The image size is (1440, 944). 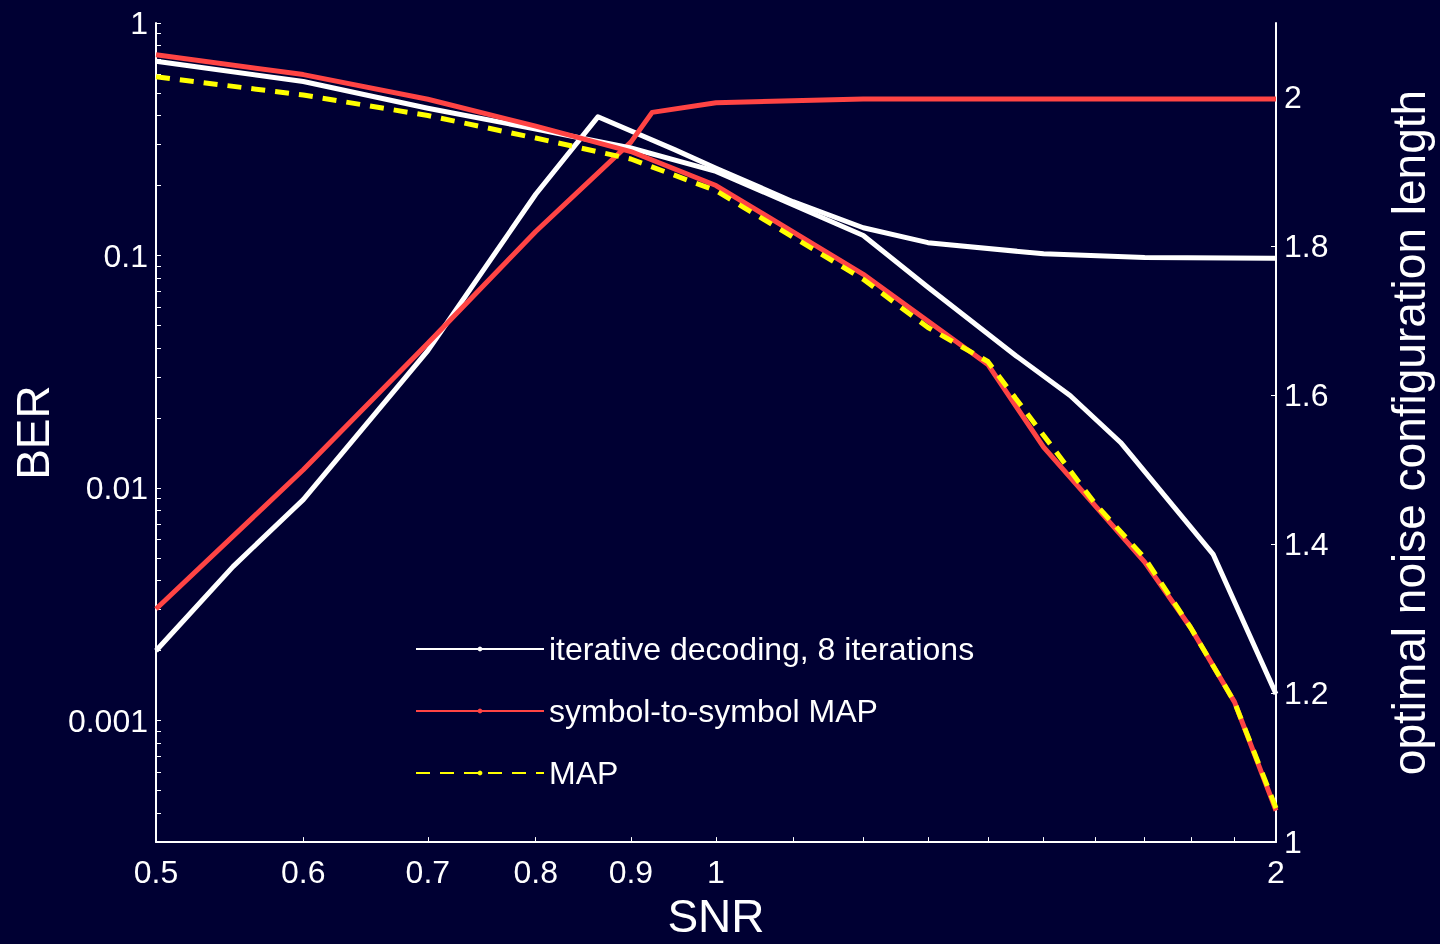 I want to click on y2-tick-label: 1, so click(x=1293, y=842).